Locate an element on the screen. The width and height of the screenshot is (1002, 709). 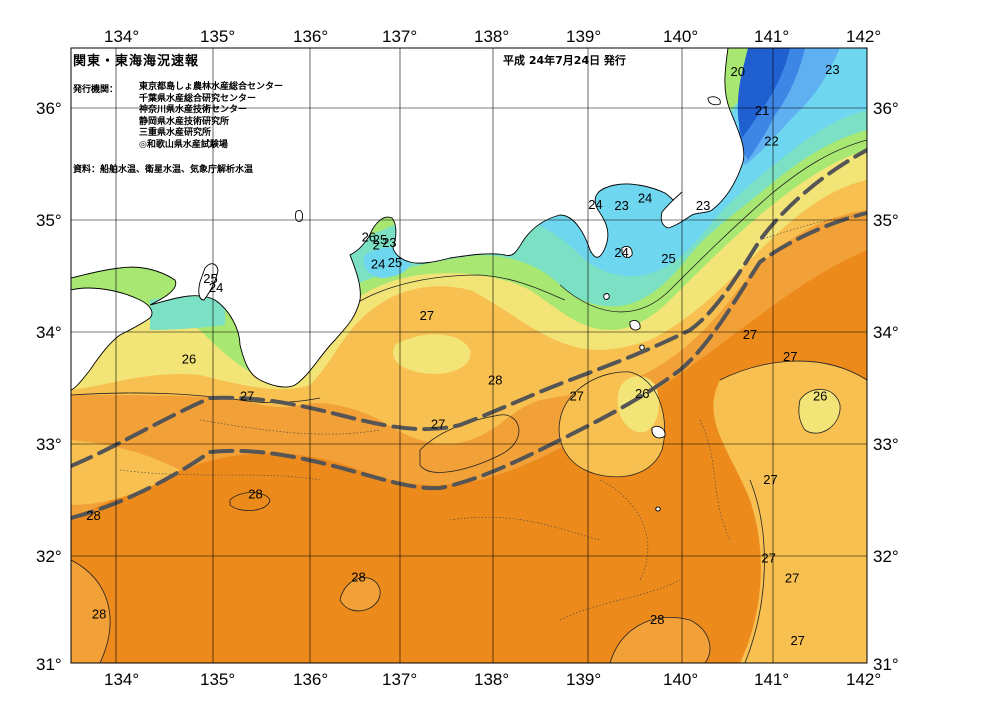
lon-tick-top: 140° is located at coordinates (680, 36).